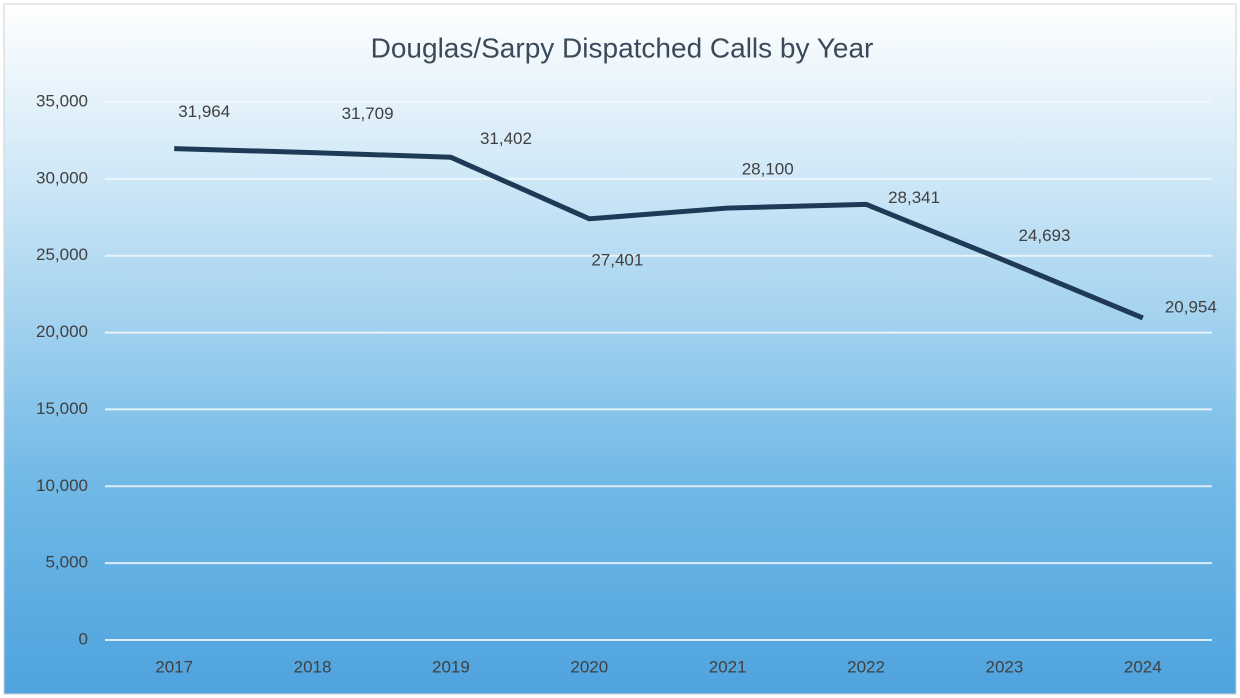  What do you see at coordinates (83, 638) in the screenshot?
I see `y-tick-label: 0` at bounding box center [83, 638].